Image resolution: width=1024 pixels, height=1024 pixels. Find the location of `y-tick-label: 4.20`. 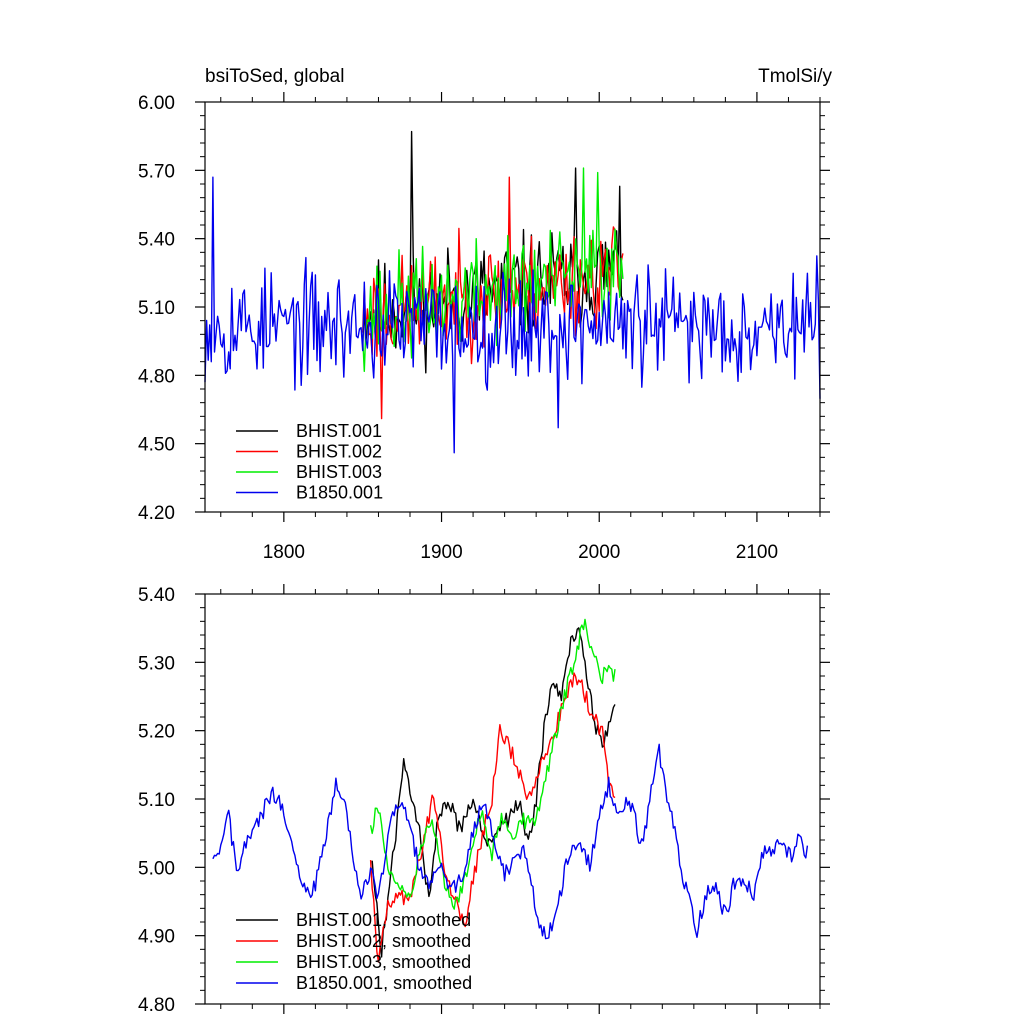

y-tick-label: 4.20 is located at coordinates (156, 513).